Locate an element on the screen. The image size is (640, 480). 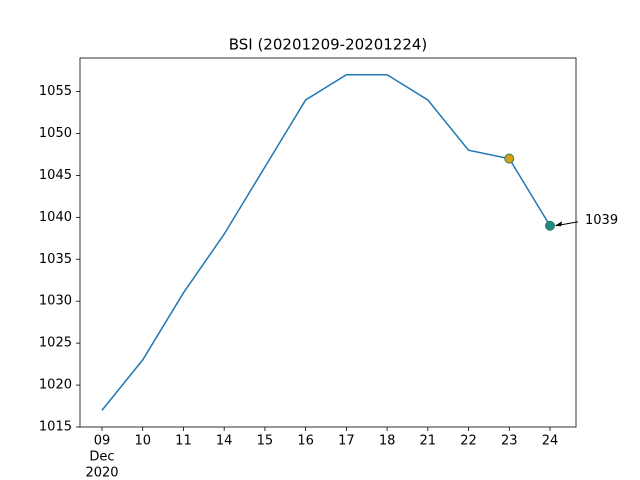
x-tick-label: 22 is located at coordinates (468, 441).